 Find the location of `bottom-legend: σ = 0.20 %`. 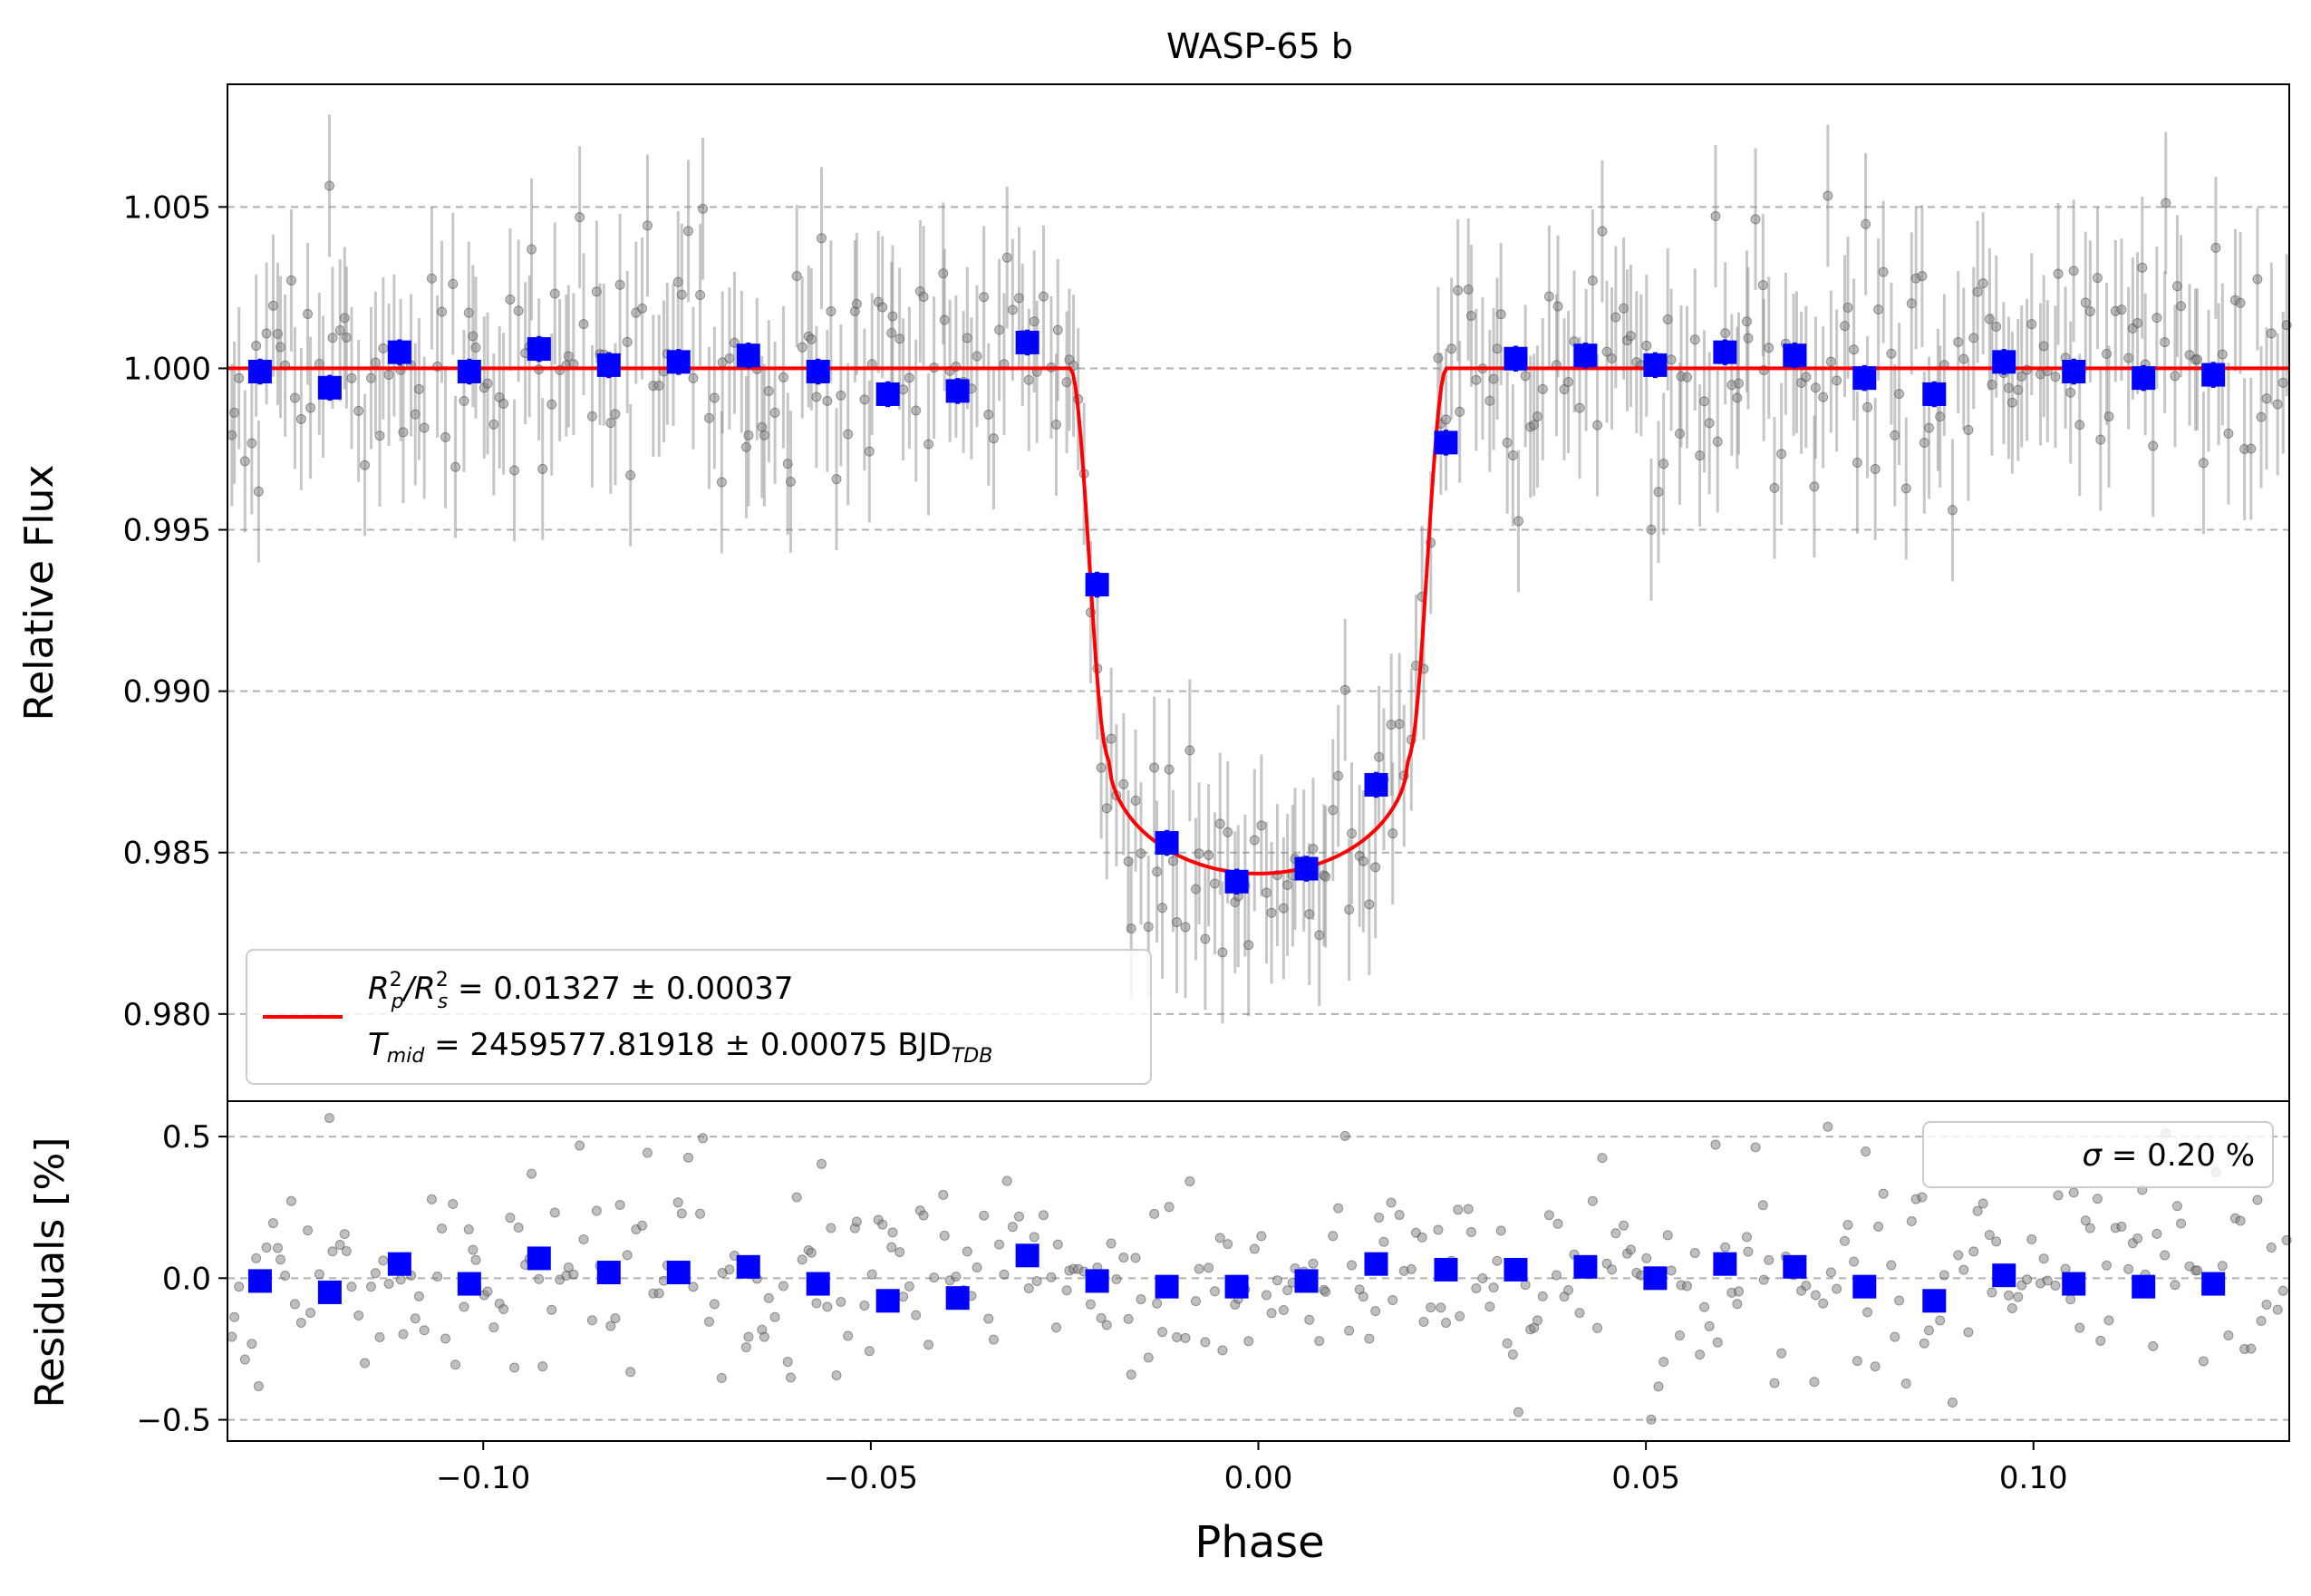

bottom-legend: σ = 0.20 % is located at coordinates (2098, 1154).